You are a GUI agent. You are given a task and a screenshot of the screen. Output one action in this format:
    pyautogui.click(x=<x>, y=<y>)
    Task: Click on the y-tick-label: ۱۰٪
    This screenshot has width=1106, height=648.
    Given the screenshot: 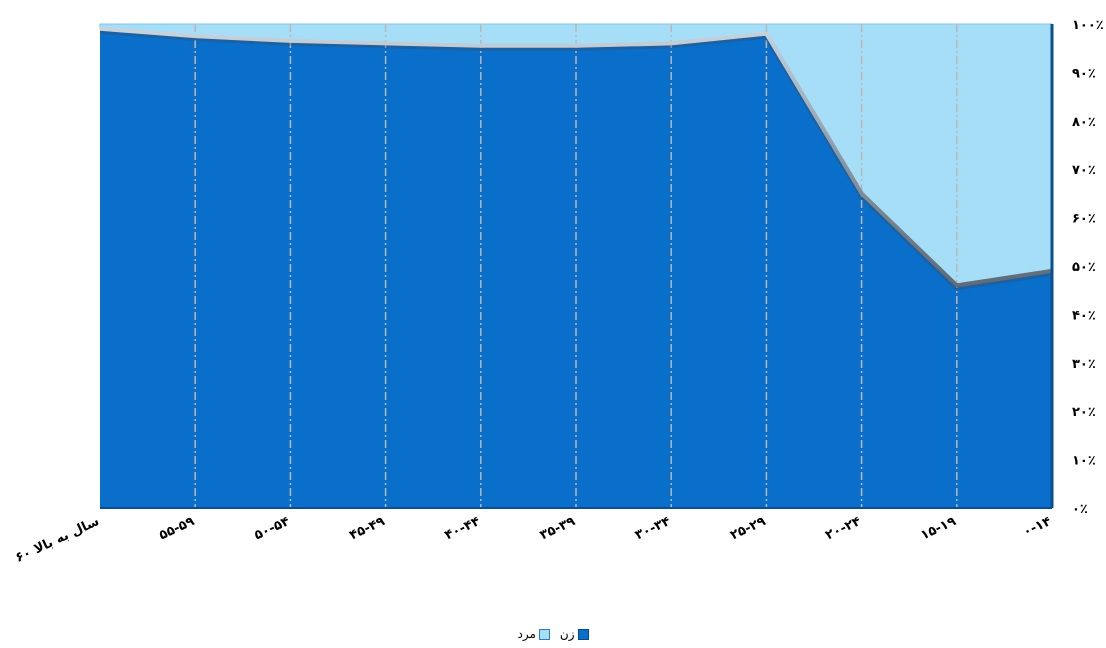 What is the action you would take?
    pyautogui.click(x=1084, y=461)
    